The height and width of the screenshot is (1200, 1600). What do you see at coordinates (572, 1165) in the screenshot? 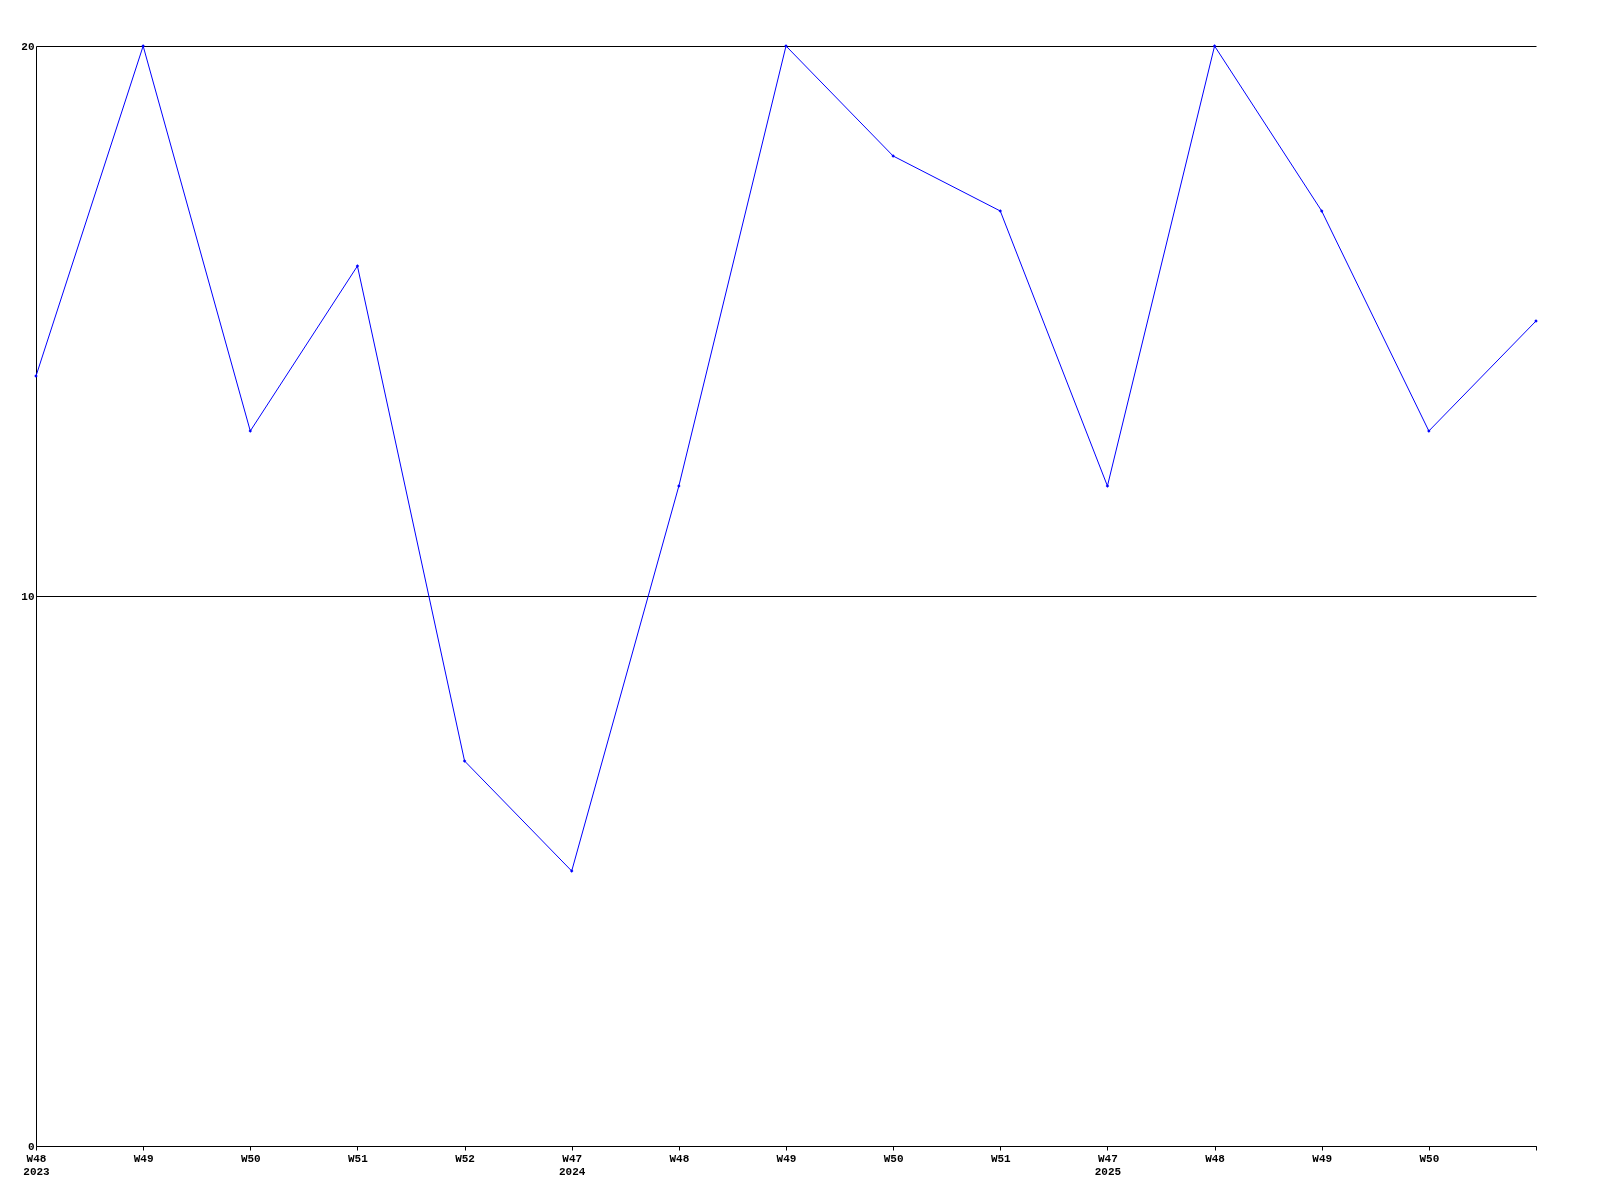
I see `x-tick-label: W47 2024` at bounding box center [572, 1165].